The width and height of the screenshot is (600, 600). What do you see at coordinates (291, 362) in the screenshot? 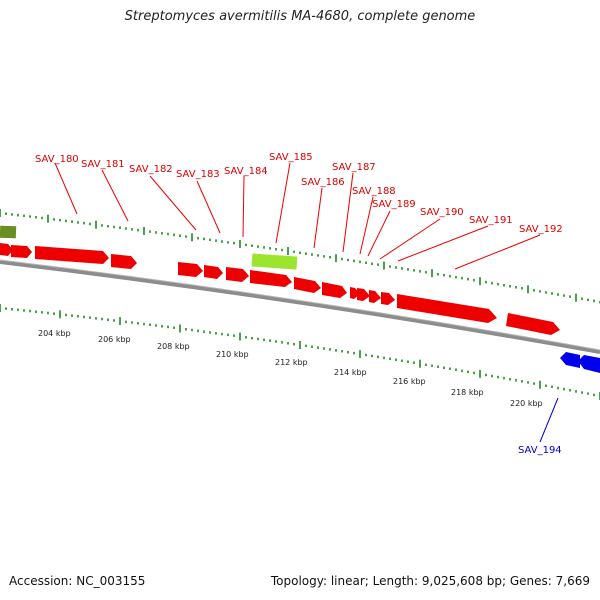
I see `scale-label: 212 kbp` at bounding box center [291, 362].